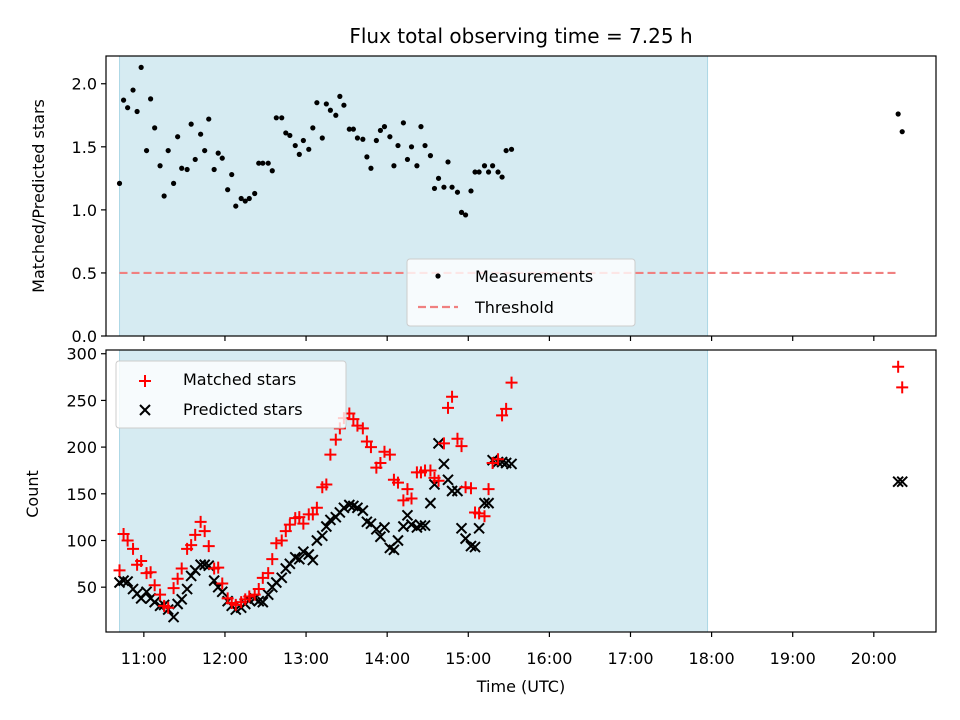 The height and width of the screenshot is (720, 960). What do you see at coordinates (84, 210) in the screenshot?
I see `y-tick-label: 1.0` at bounding box center [84, 210].